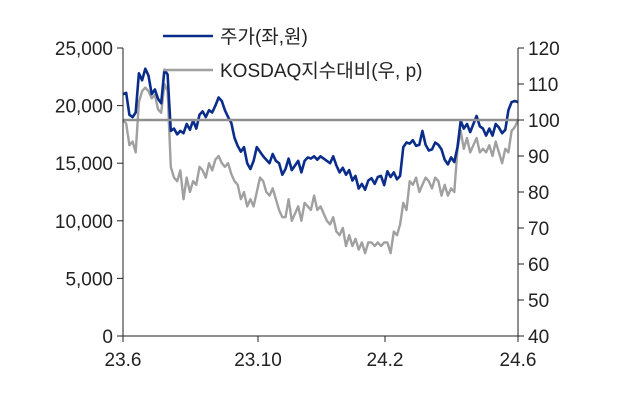 This screenshot has height=402, width=622. Describe the element at coordinates (89, 279) in the screenshot. I see `left-y-tick-label: 5,000` at that location.